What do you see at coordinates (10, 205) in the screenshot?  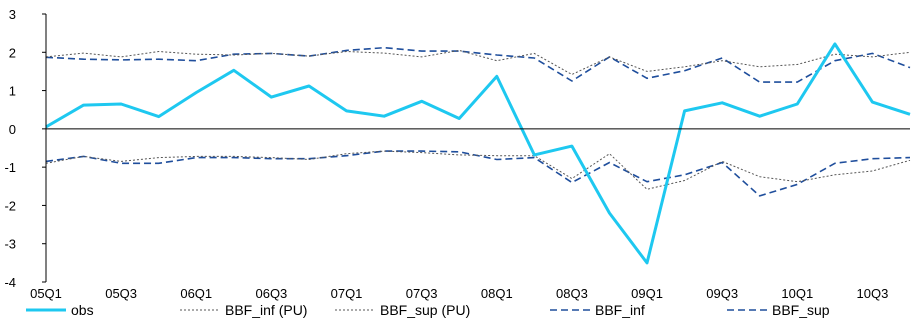 I see `y-tick-label: -2` at bounding box center [10, 205].